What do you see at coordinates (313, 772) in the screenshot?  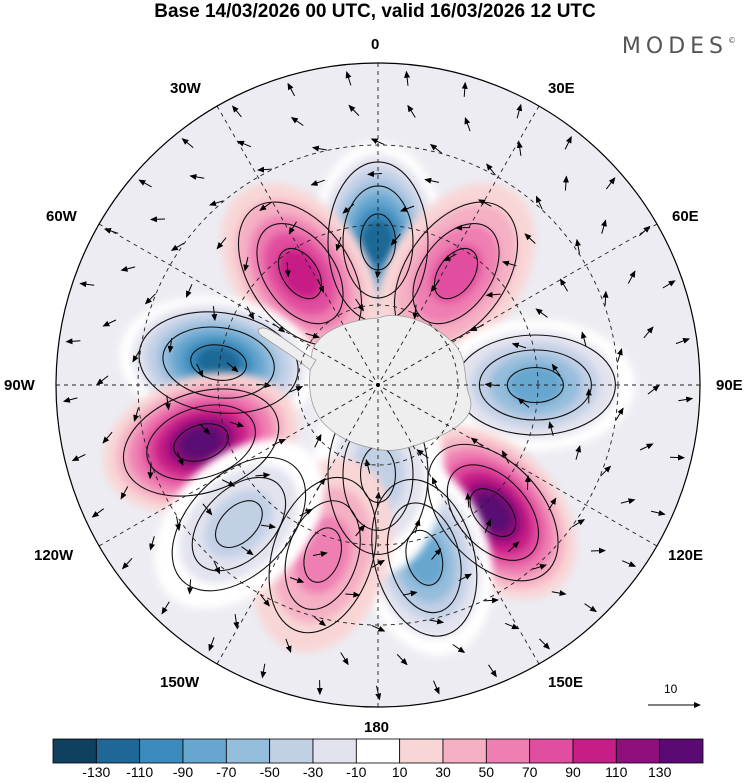 I see `colorbar-label-5: -30` at bounding box center [313, 772].